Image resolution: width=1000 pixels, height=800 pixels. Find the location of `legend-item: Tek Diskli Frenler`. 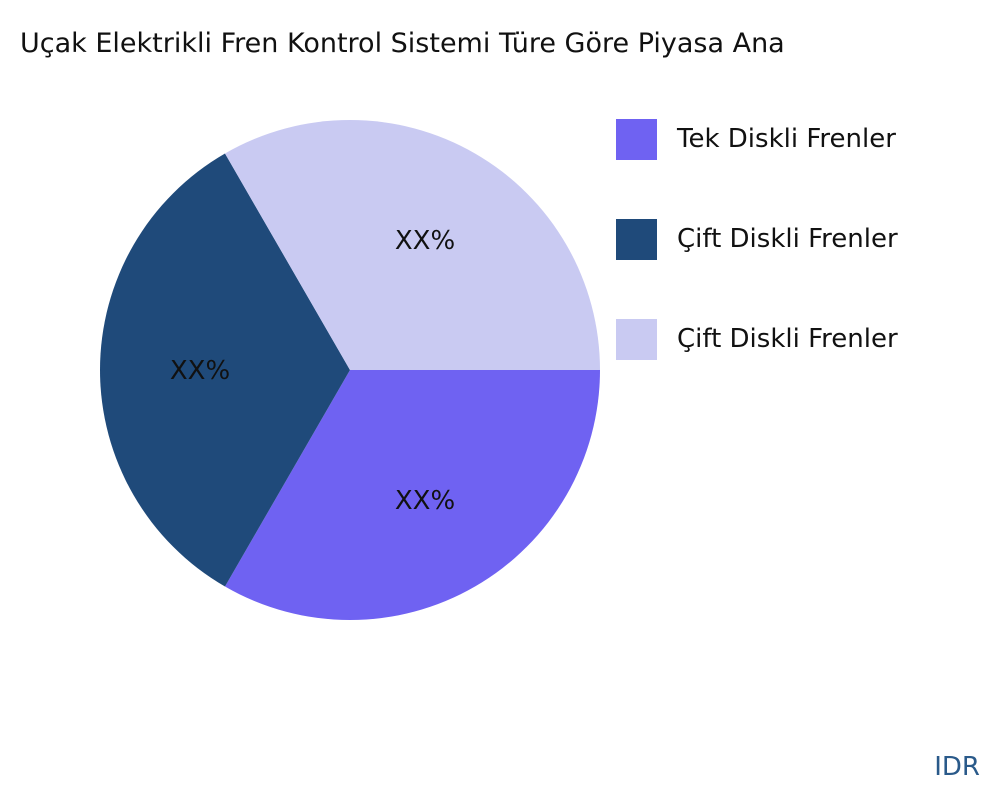

legend-item: Tek Diskli Frenler is located at coordinates (756, 139).